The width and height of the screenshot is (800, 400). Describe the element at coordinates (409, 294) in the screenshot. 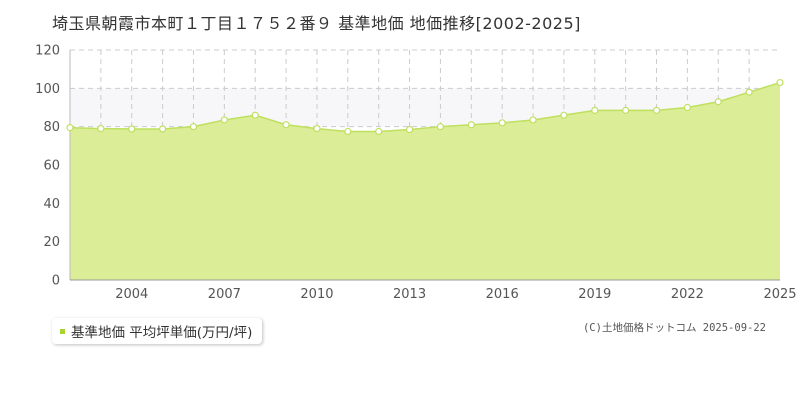

I see `x-tick-label: 2013` at that location.